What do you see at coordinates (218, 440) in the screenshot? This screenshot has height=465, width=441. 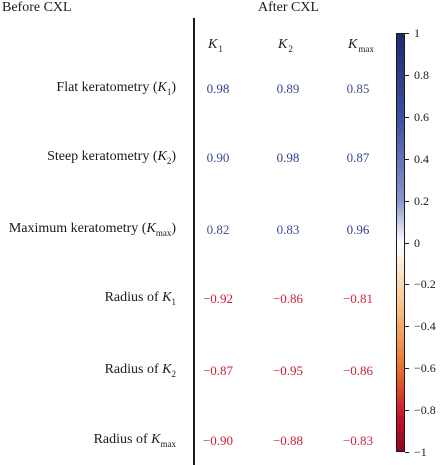 I see `cell-r5-c0: −0.90` at bounding box center [218, 440].